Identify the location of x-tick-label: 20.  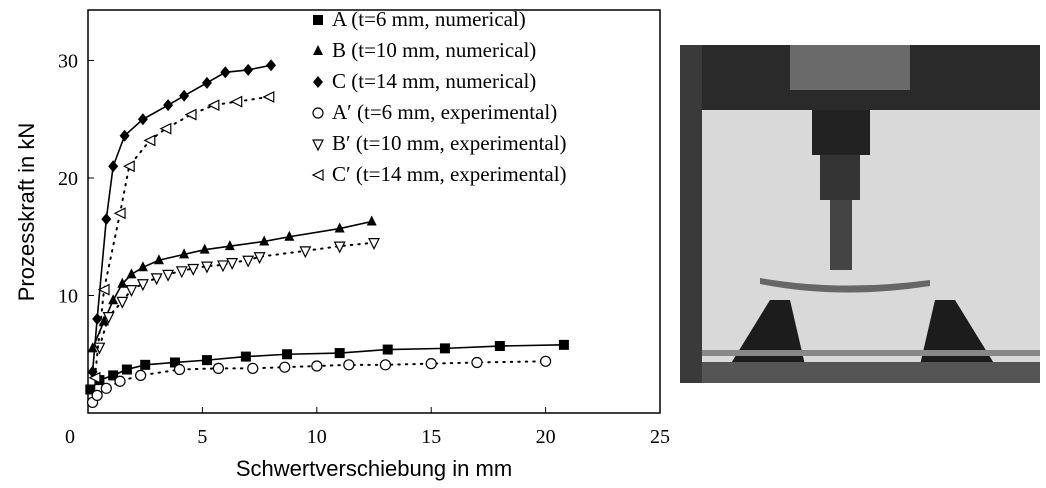
(546, 437).